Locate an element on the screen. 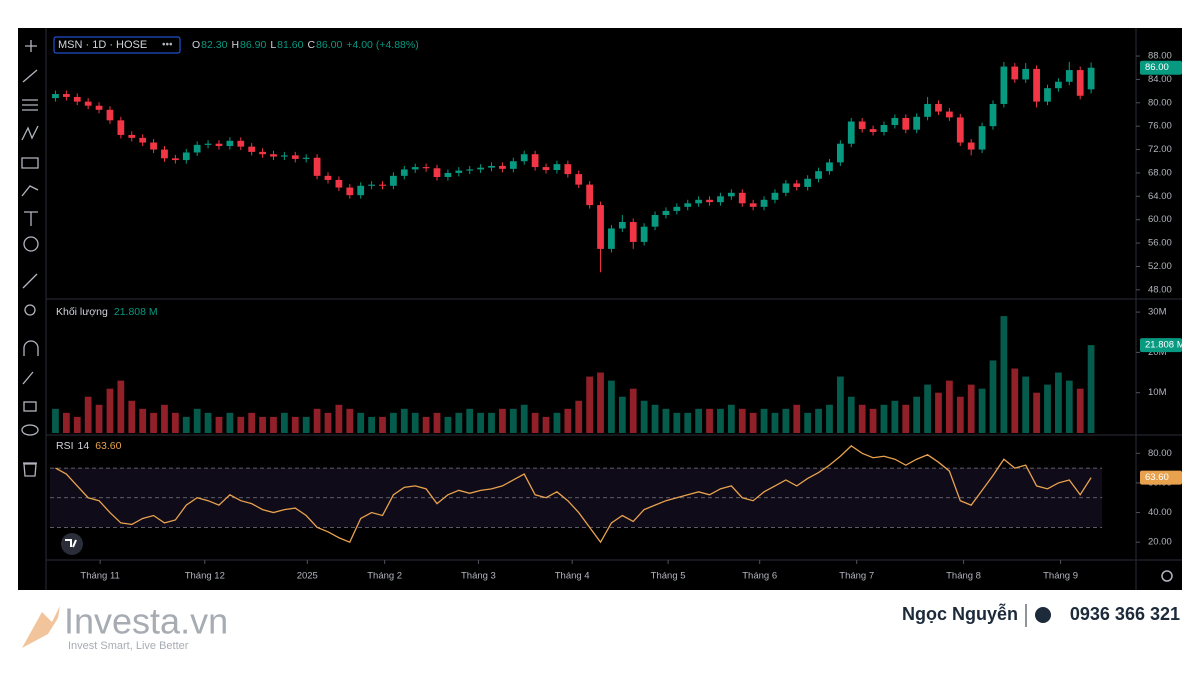  brand: Investa.vn is located at coordinates (146, 621).